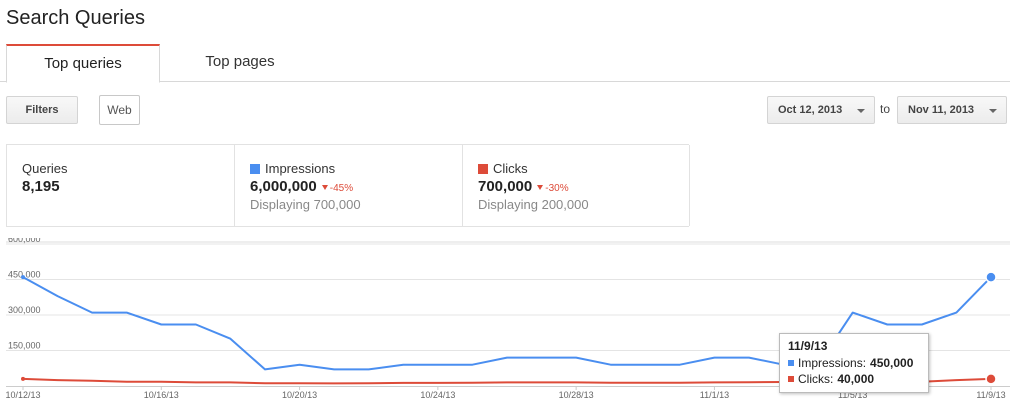 The image size is (1024, 420). I want to click on y-tick-label: 450,000, so click(24, 275).